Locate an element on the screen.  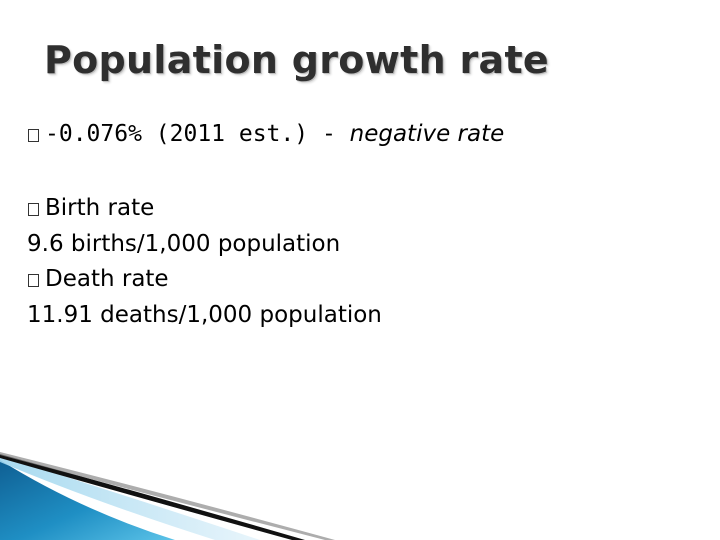
death-rate-value: 11.91 deaths/1,000 population is located at coordinates (204, 315).